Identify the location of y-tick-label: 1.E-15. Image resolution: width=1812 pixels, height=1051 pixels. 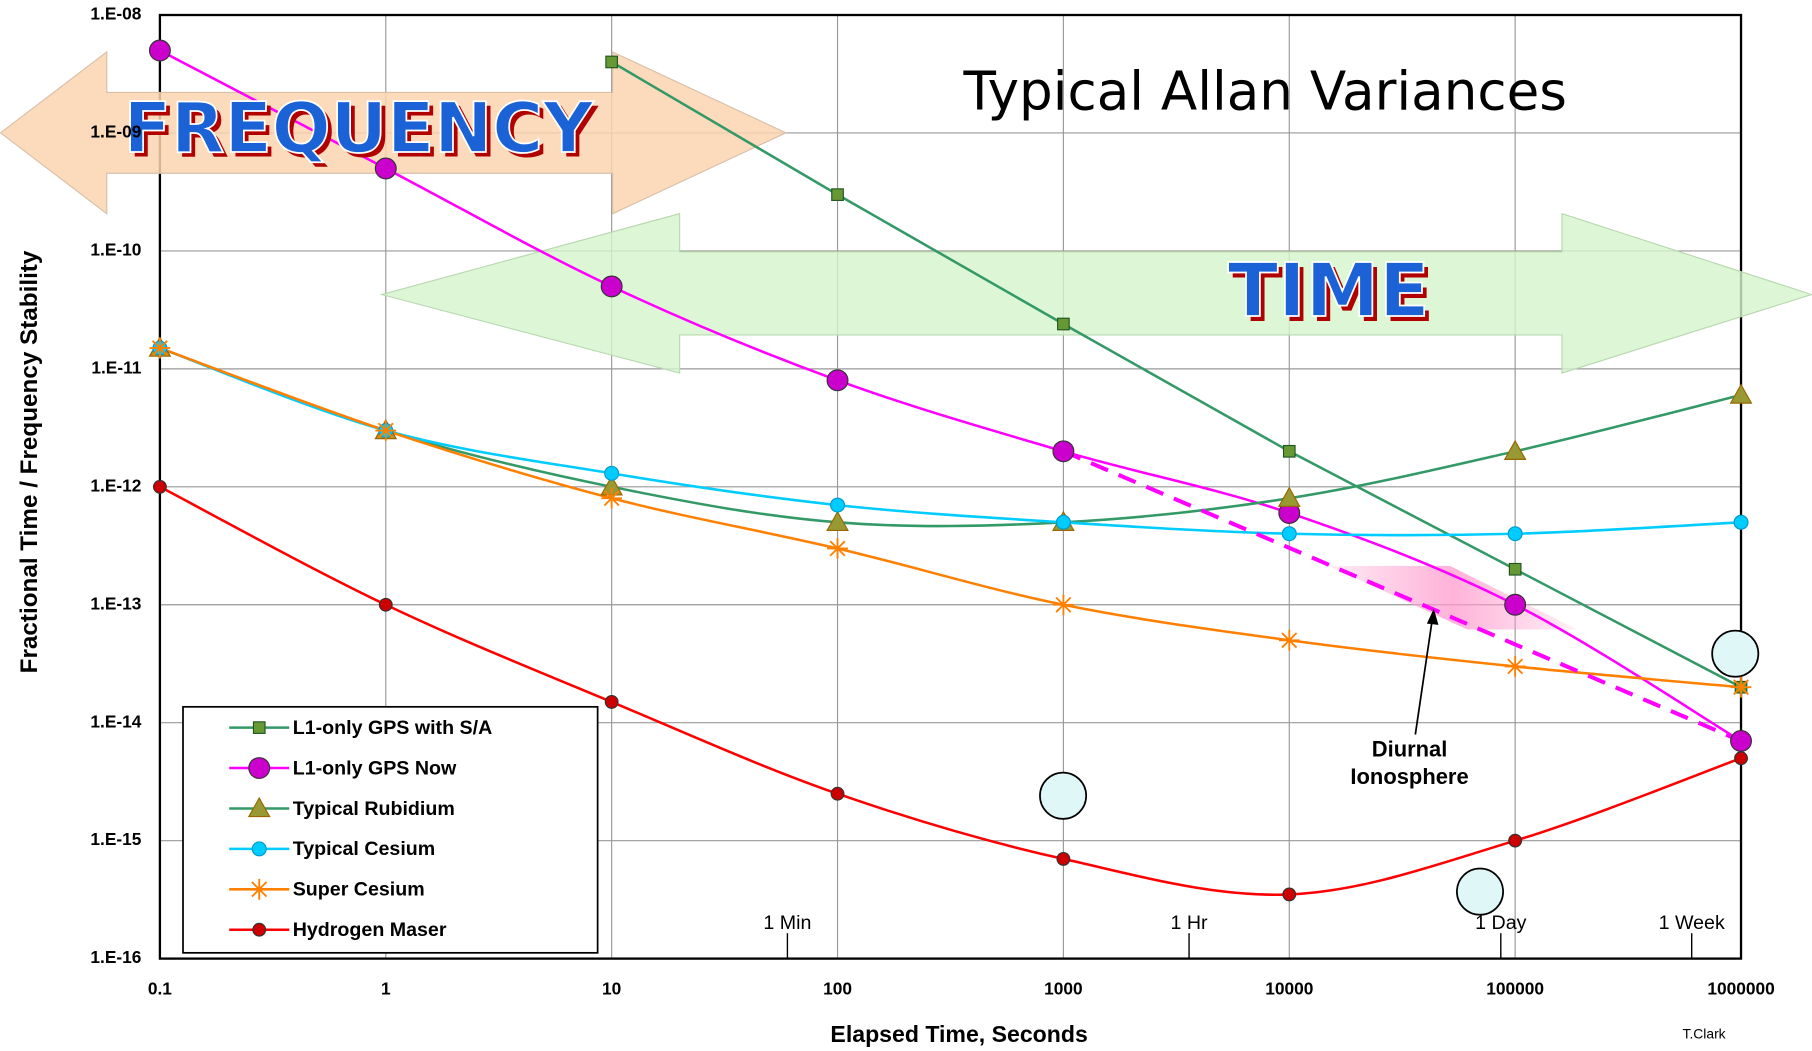
(115, 839).